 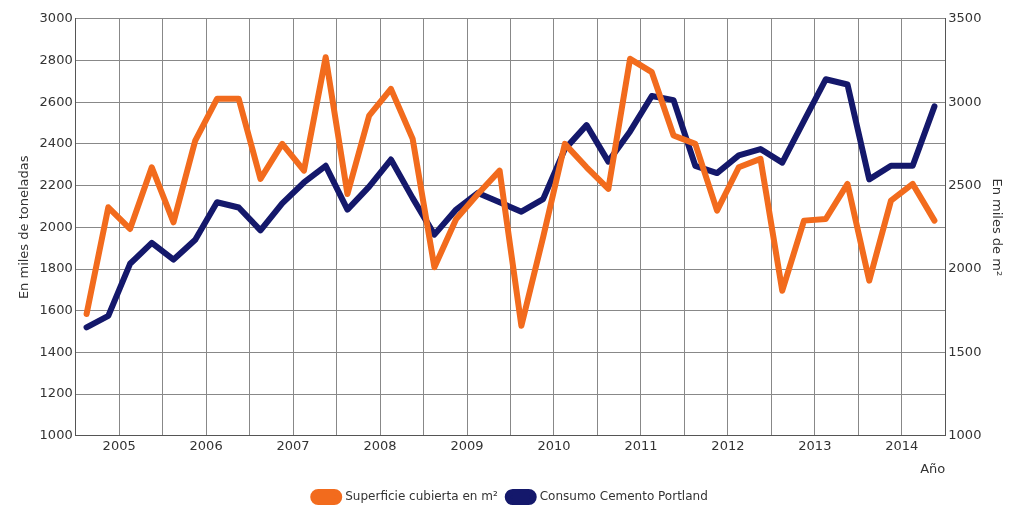 What do you see at coordinates (119, 445) in the screenshot?
I see `x-tick-label: 2005` at bounding box center [119, 445].